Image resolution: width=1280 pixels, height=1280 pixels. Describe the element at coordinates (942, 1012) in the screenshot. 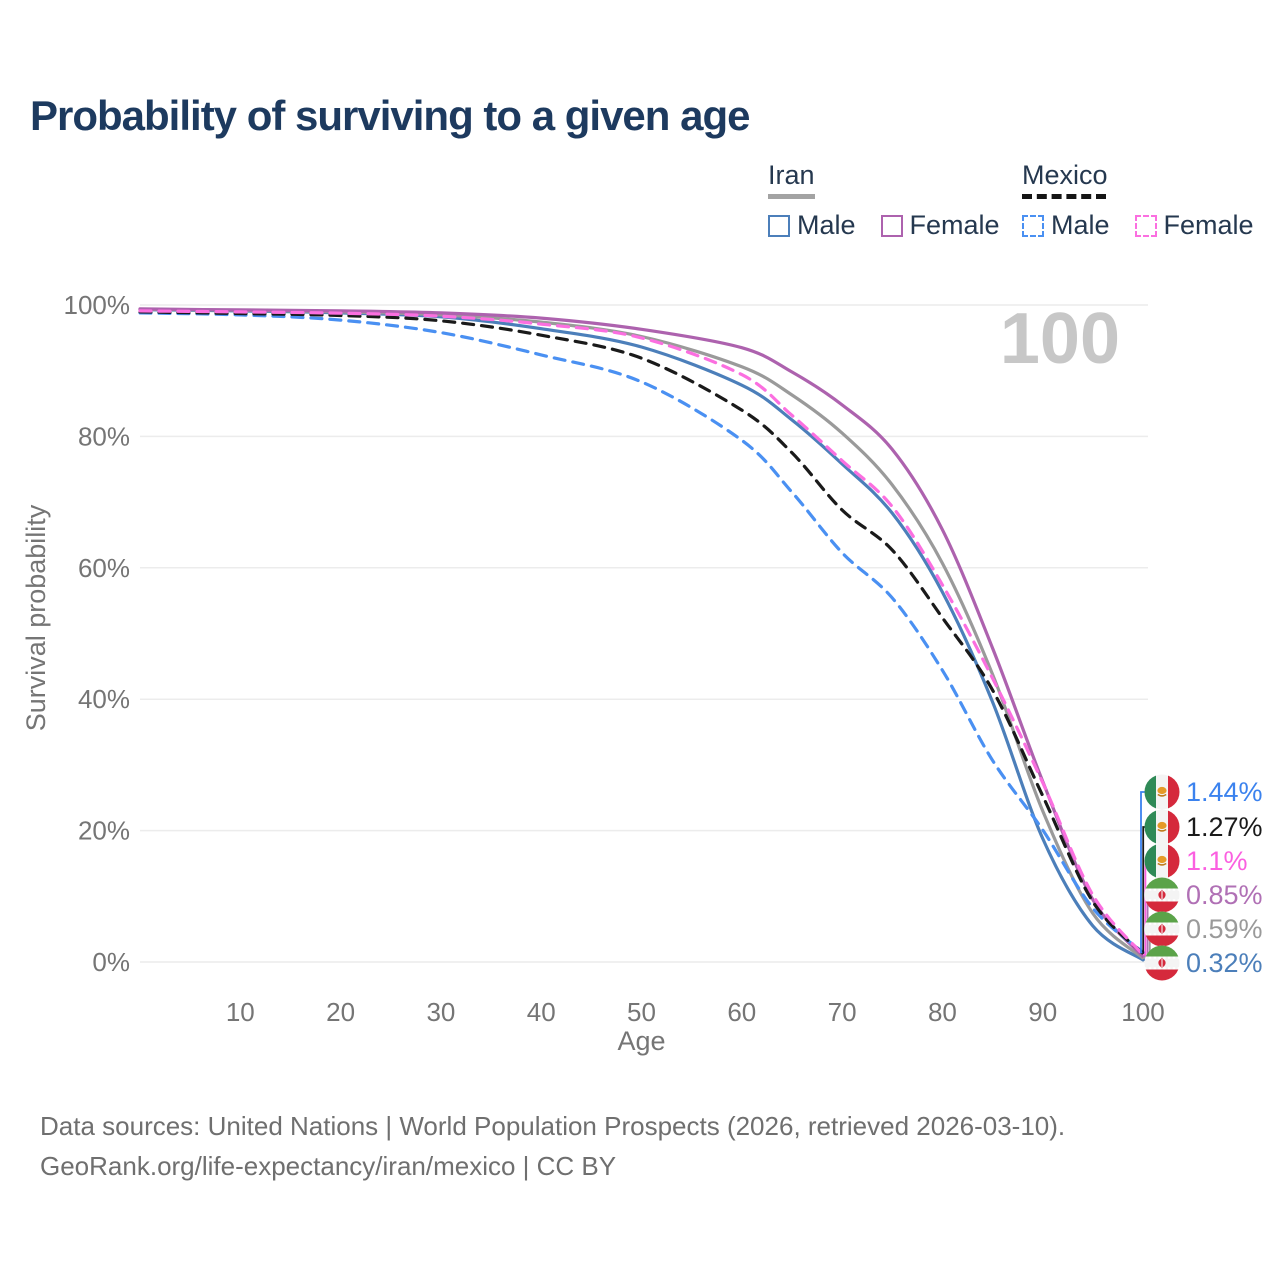

I see `x-tick-label: 80` at that location.